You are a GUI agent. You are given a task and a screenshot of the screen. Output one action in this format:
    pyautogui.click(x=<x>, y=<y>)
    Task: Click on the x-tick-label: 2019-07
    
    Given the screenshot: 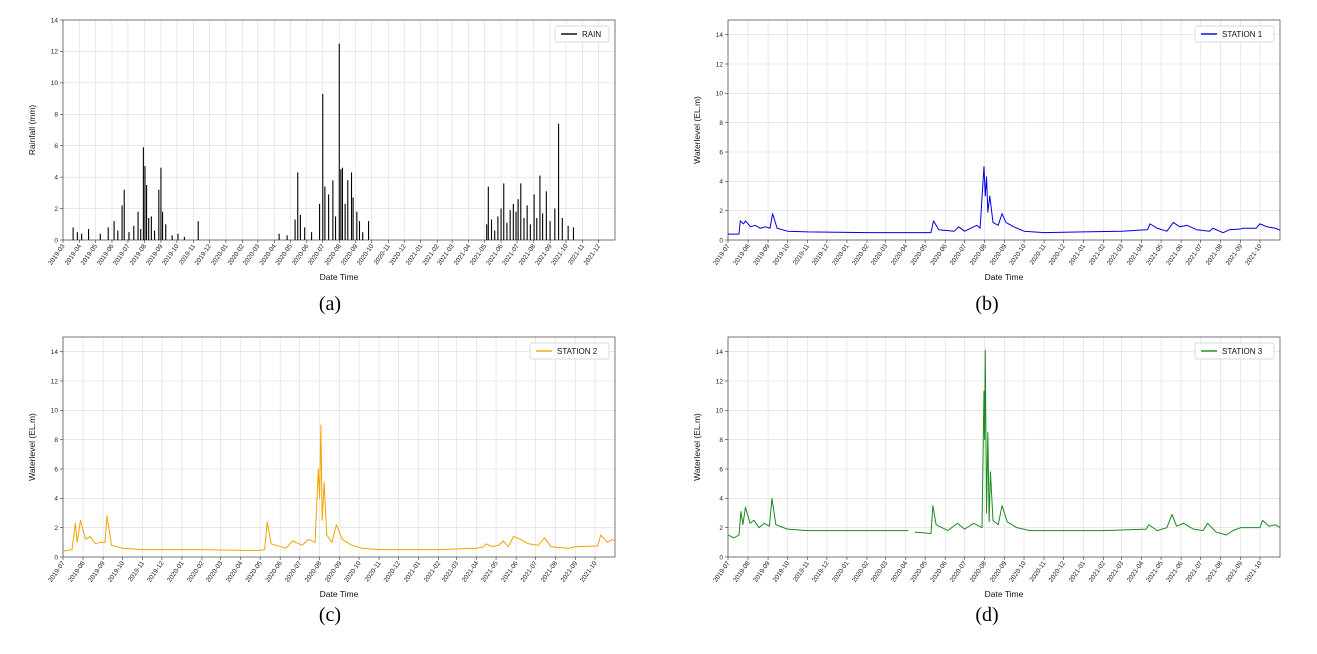 What is the action you would take?
    pyautogui.click(x=722, y=255)
    